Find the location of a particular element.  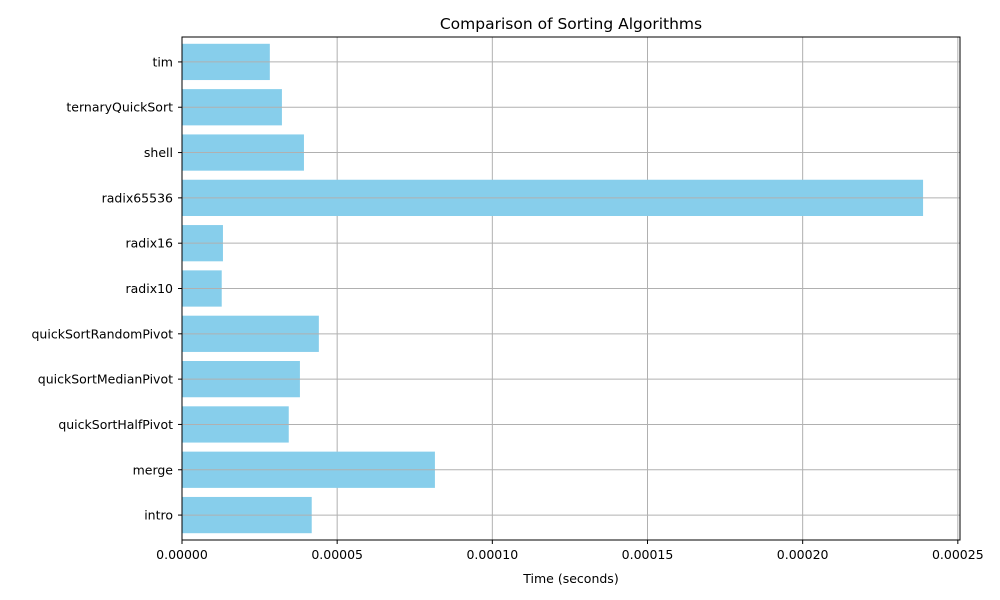

y-tick-label: ternaryQuickSort is located at coordinates (119, 107).